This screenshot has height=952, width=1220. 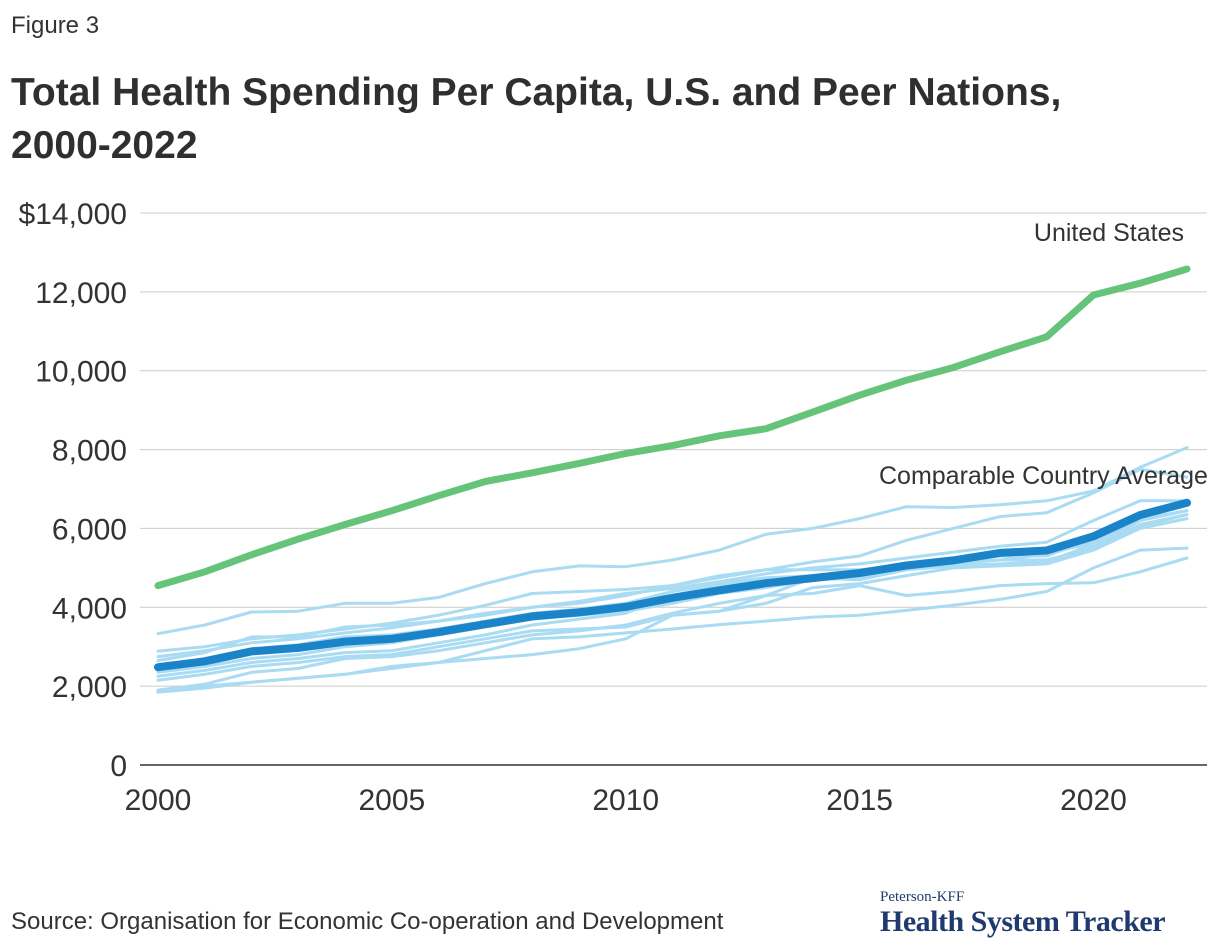 What do you see at coordinates (73, 214) in the screenshot?
I see `y-tick-label: $14,000` at bounding box center [73, 214].